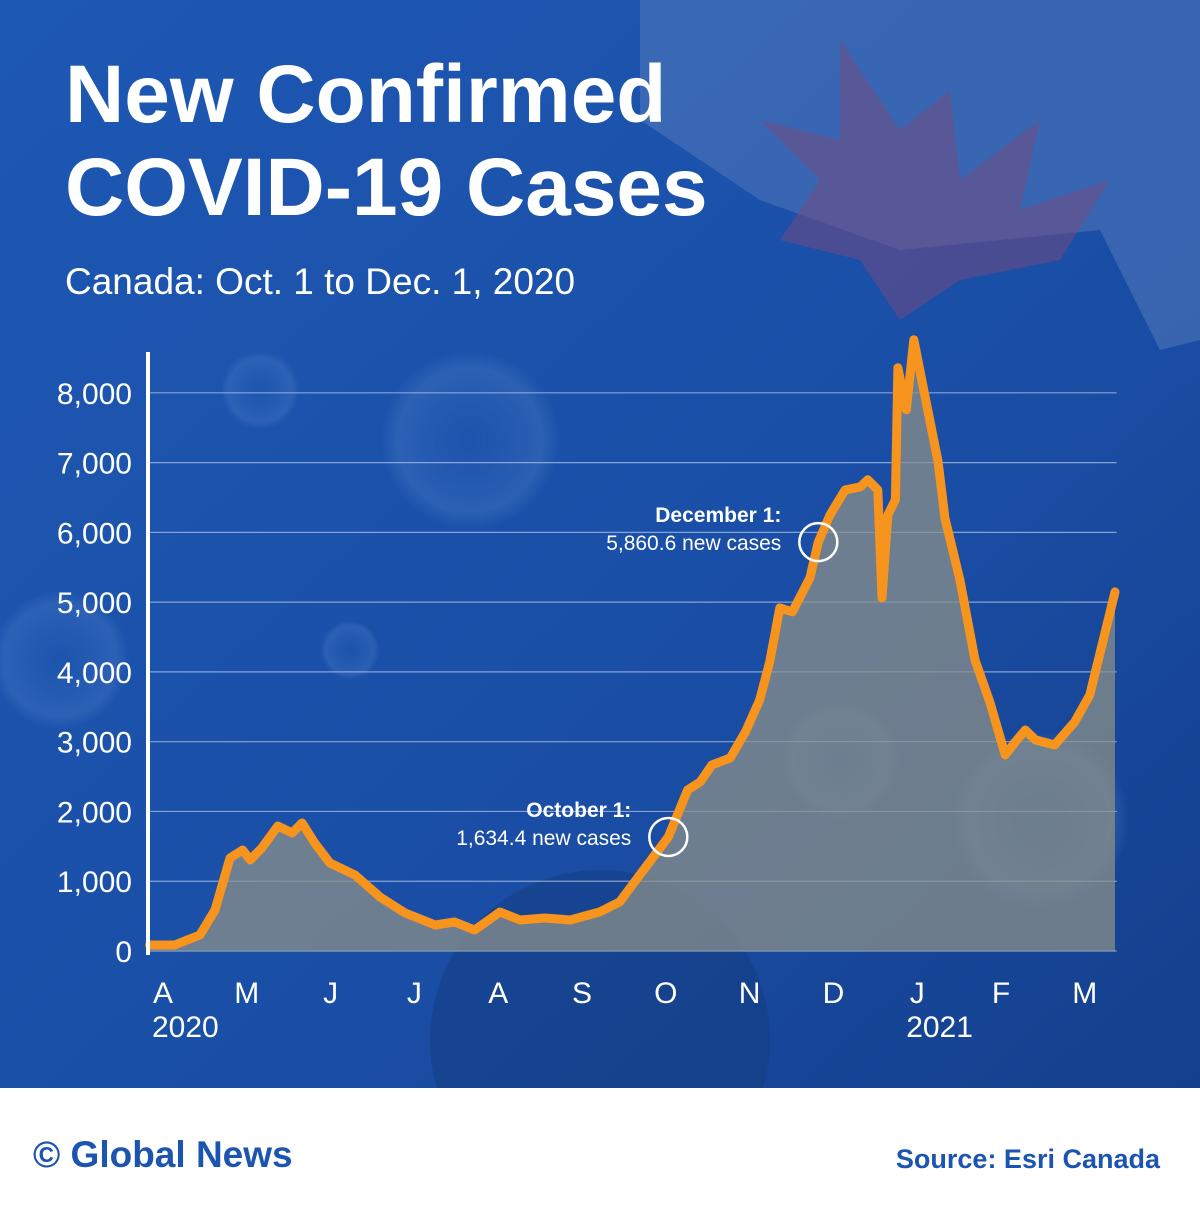 The width and height of the screenshot is (1200, 1225). What do you see at coordinates (123, 952) in the screenshot?
I see `y-tick-label: 0` at bounding box center [123, 952].